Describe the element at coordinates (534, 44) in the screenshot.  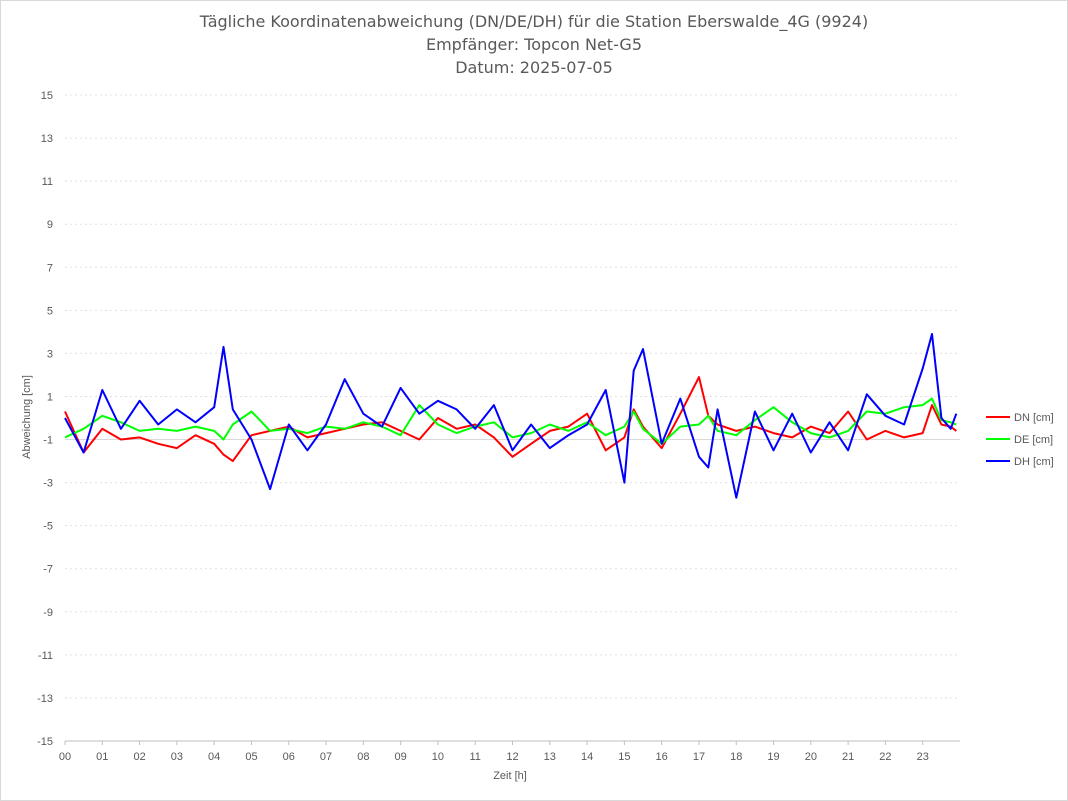
I see `chart-subtitle: Empfänger: Topcon Net-G5` at that location.